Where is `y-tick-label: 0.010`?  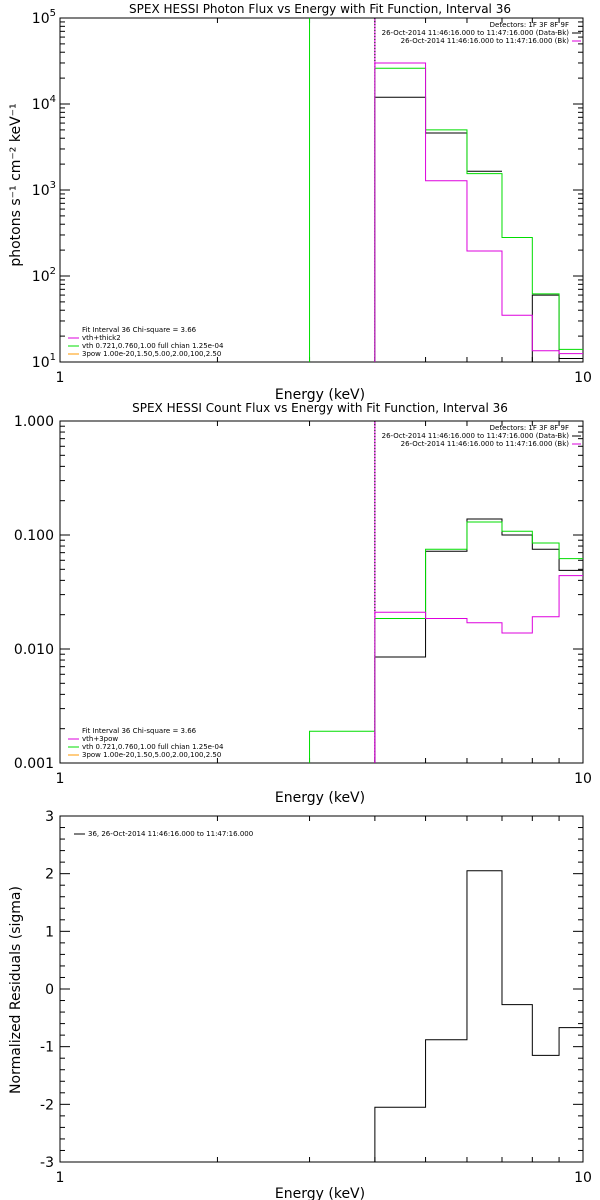
y-tick-label: 0.010 is located at coordinates (34, 650).